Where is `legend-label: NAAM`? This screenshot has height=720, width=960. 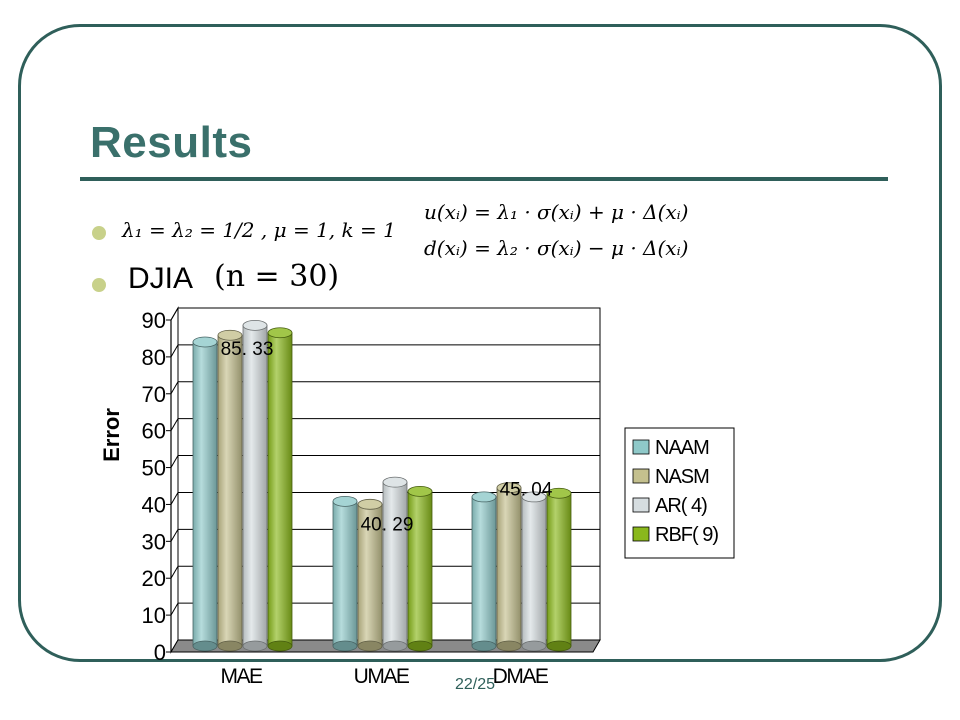 legend-label: NAAM is located at coordinates (682, 448).